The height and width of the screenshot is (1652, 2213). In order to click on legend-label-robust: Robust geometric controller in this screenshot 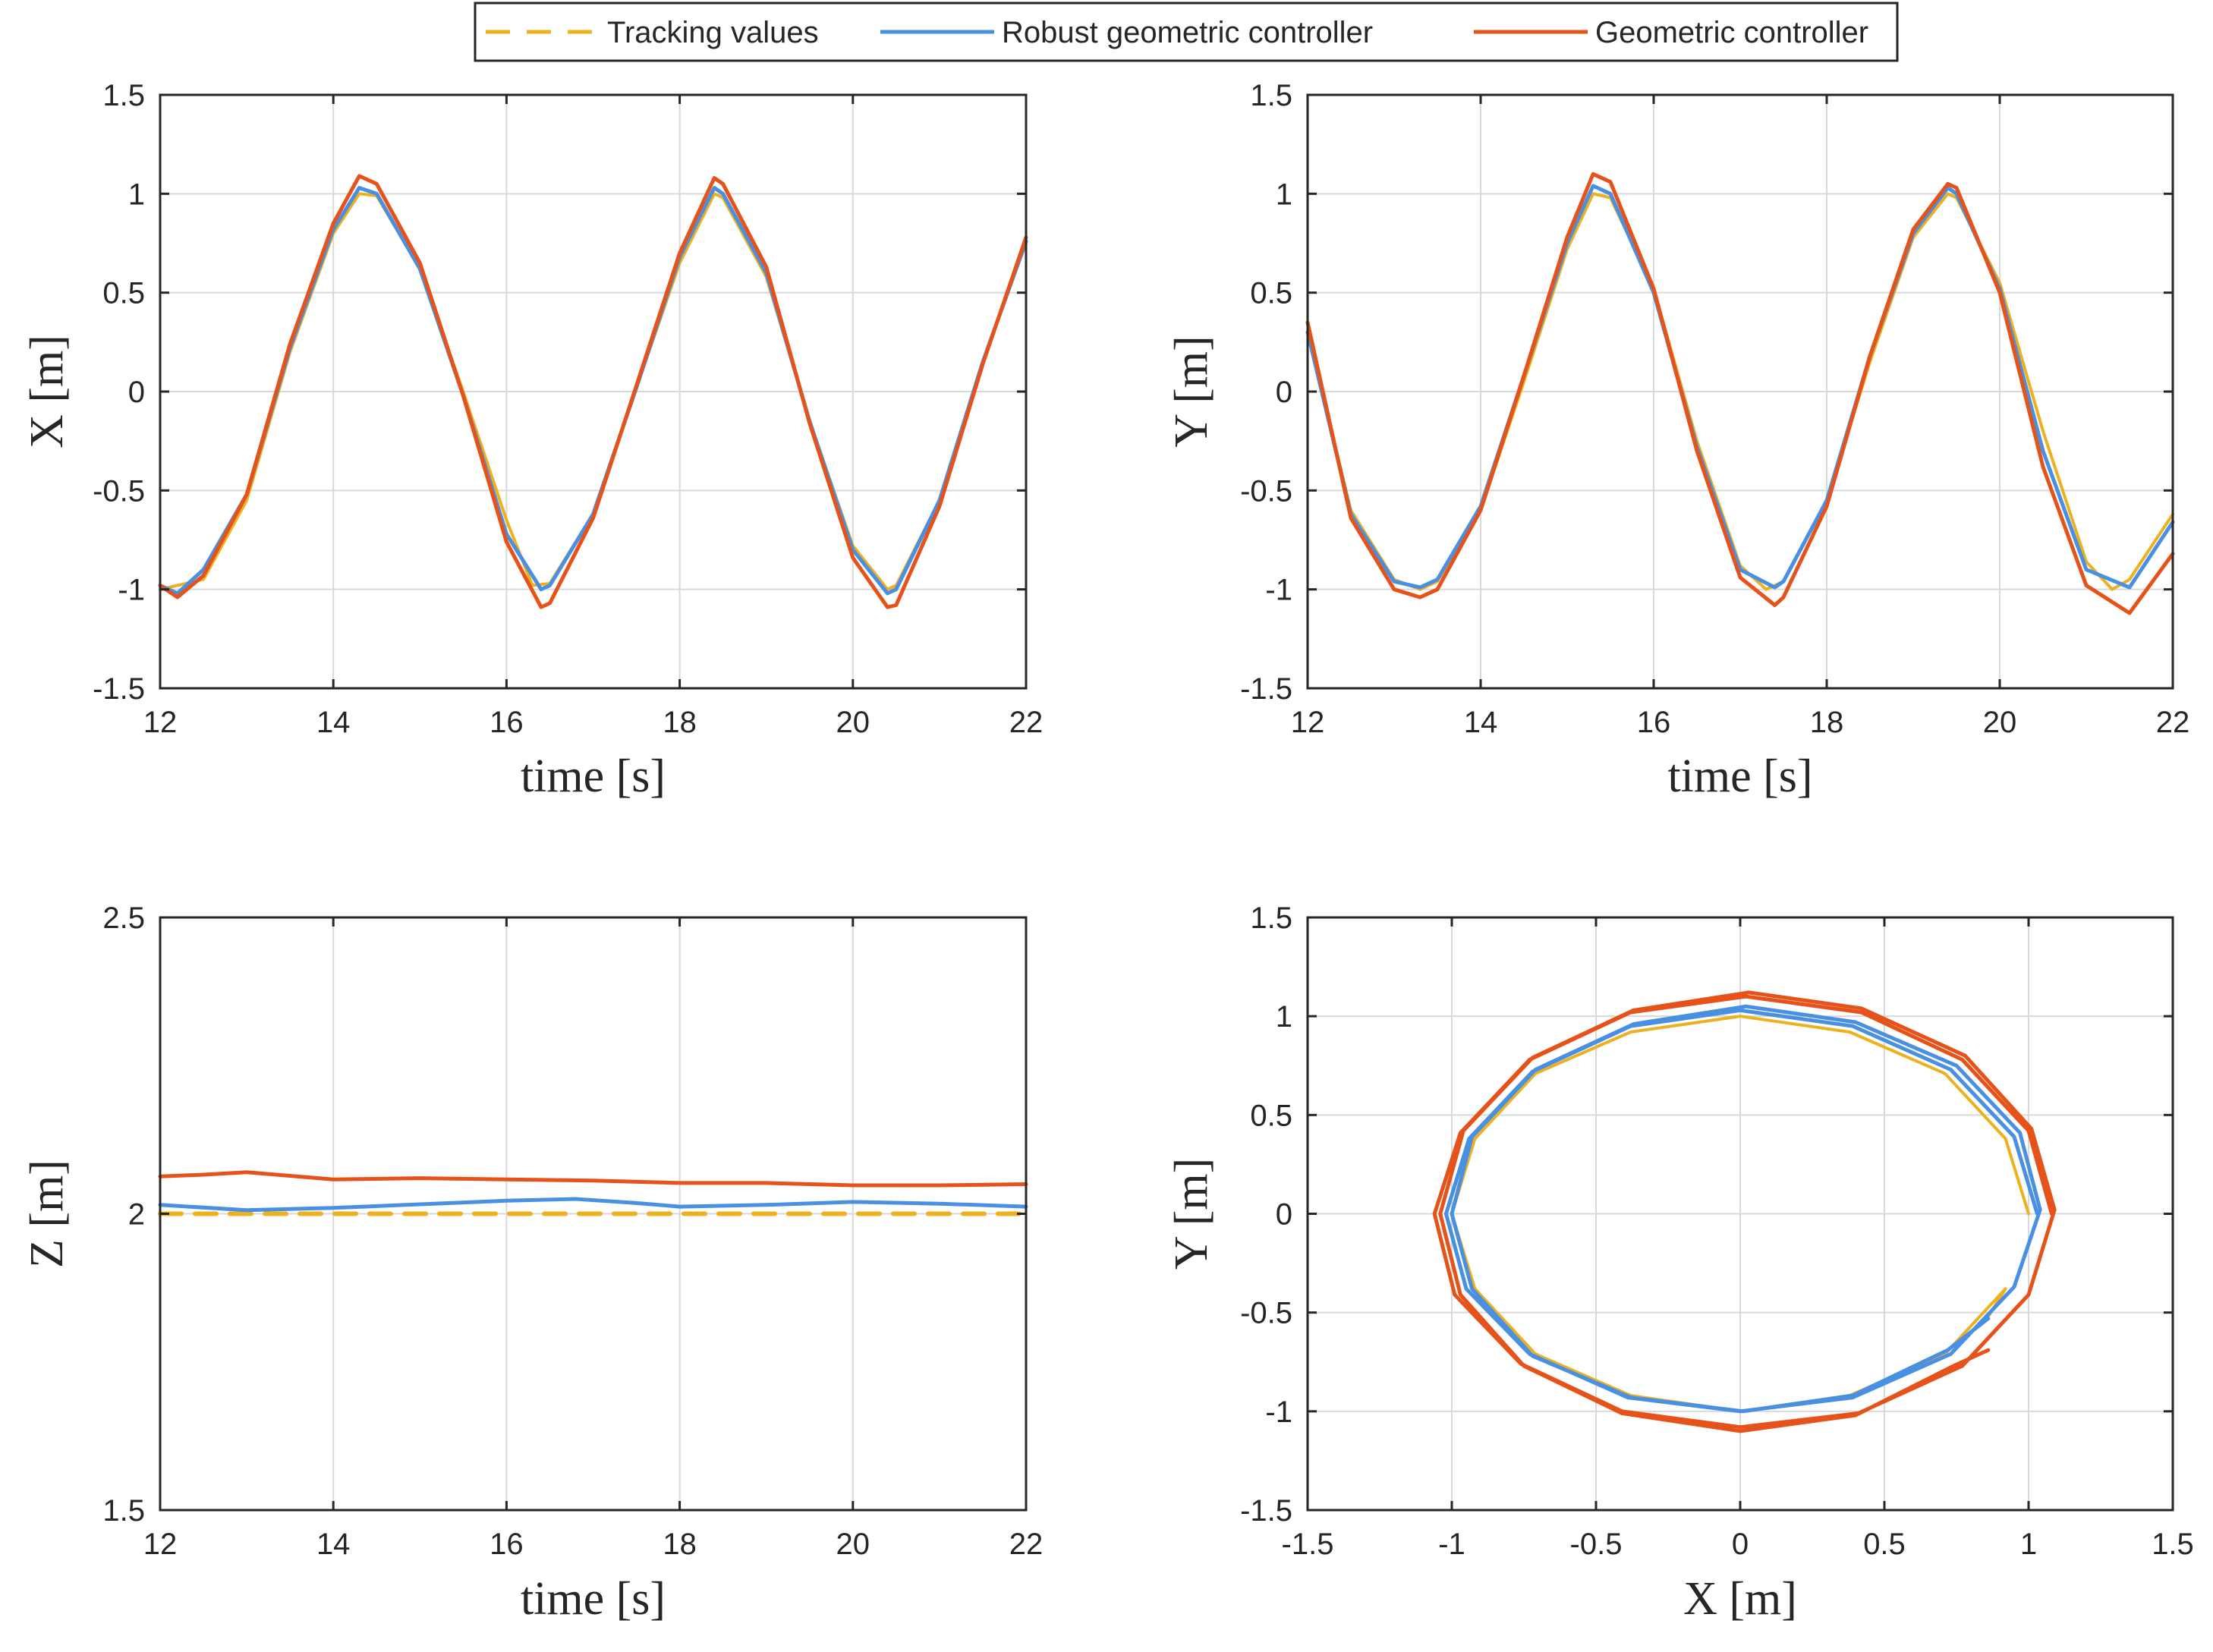, I will do `click(1187, 32)`.